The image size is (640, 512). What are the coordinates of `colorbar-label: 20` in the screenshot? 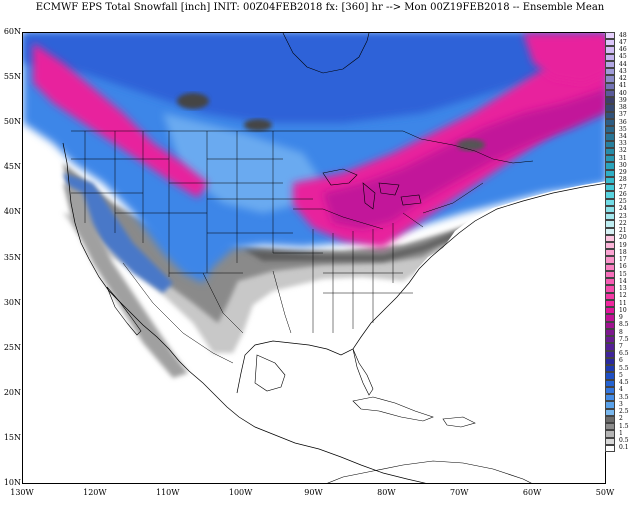 It's located at (623, 238).